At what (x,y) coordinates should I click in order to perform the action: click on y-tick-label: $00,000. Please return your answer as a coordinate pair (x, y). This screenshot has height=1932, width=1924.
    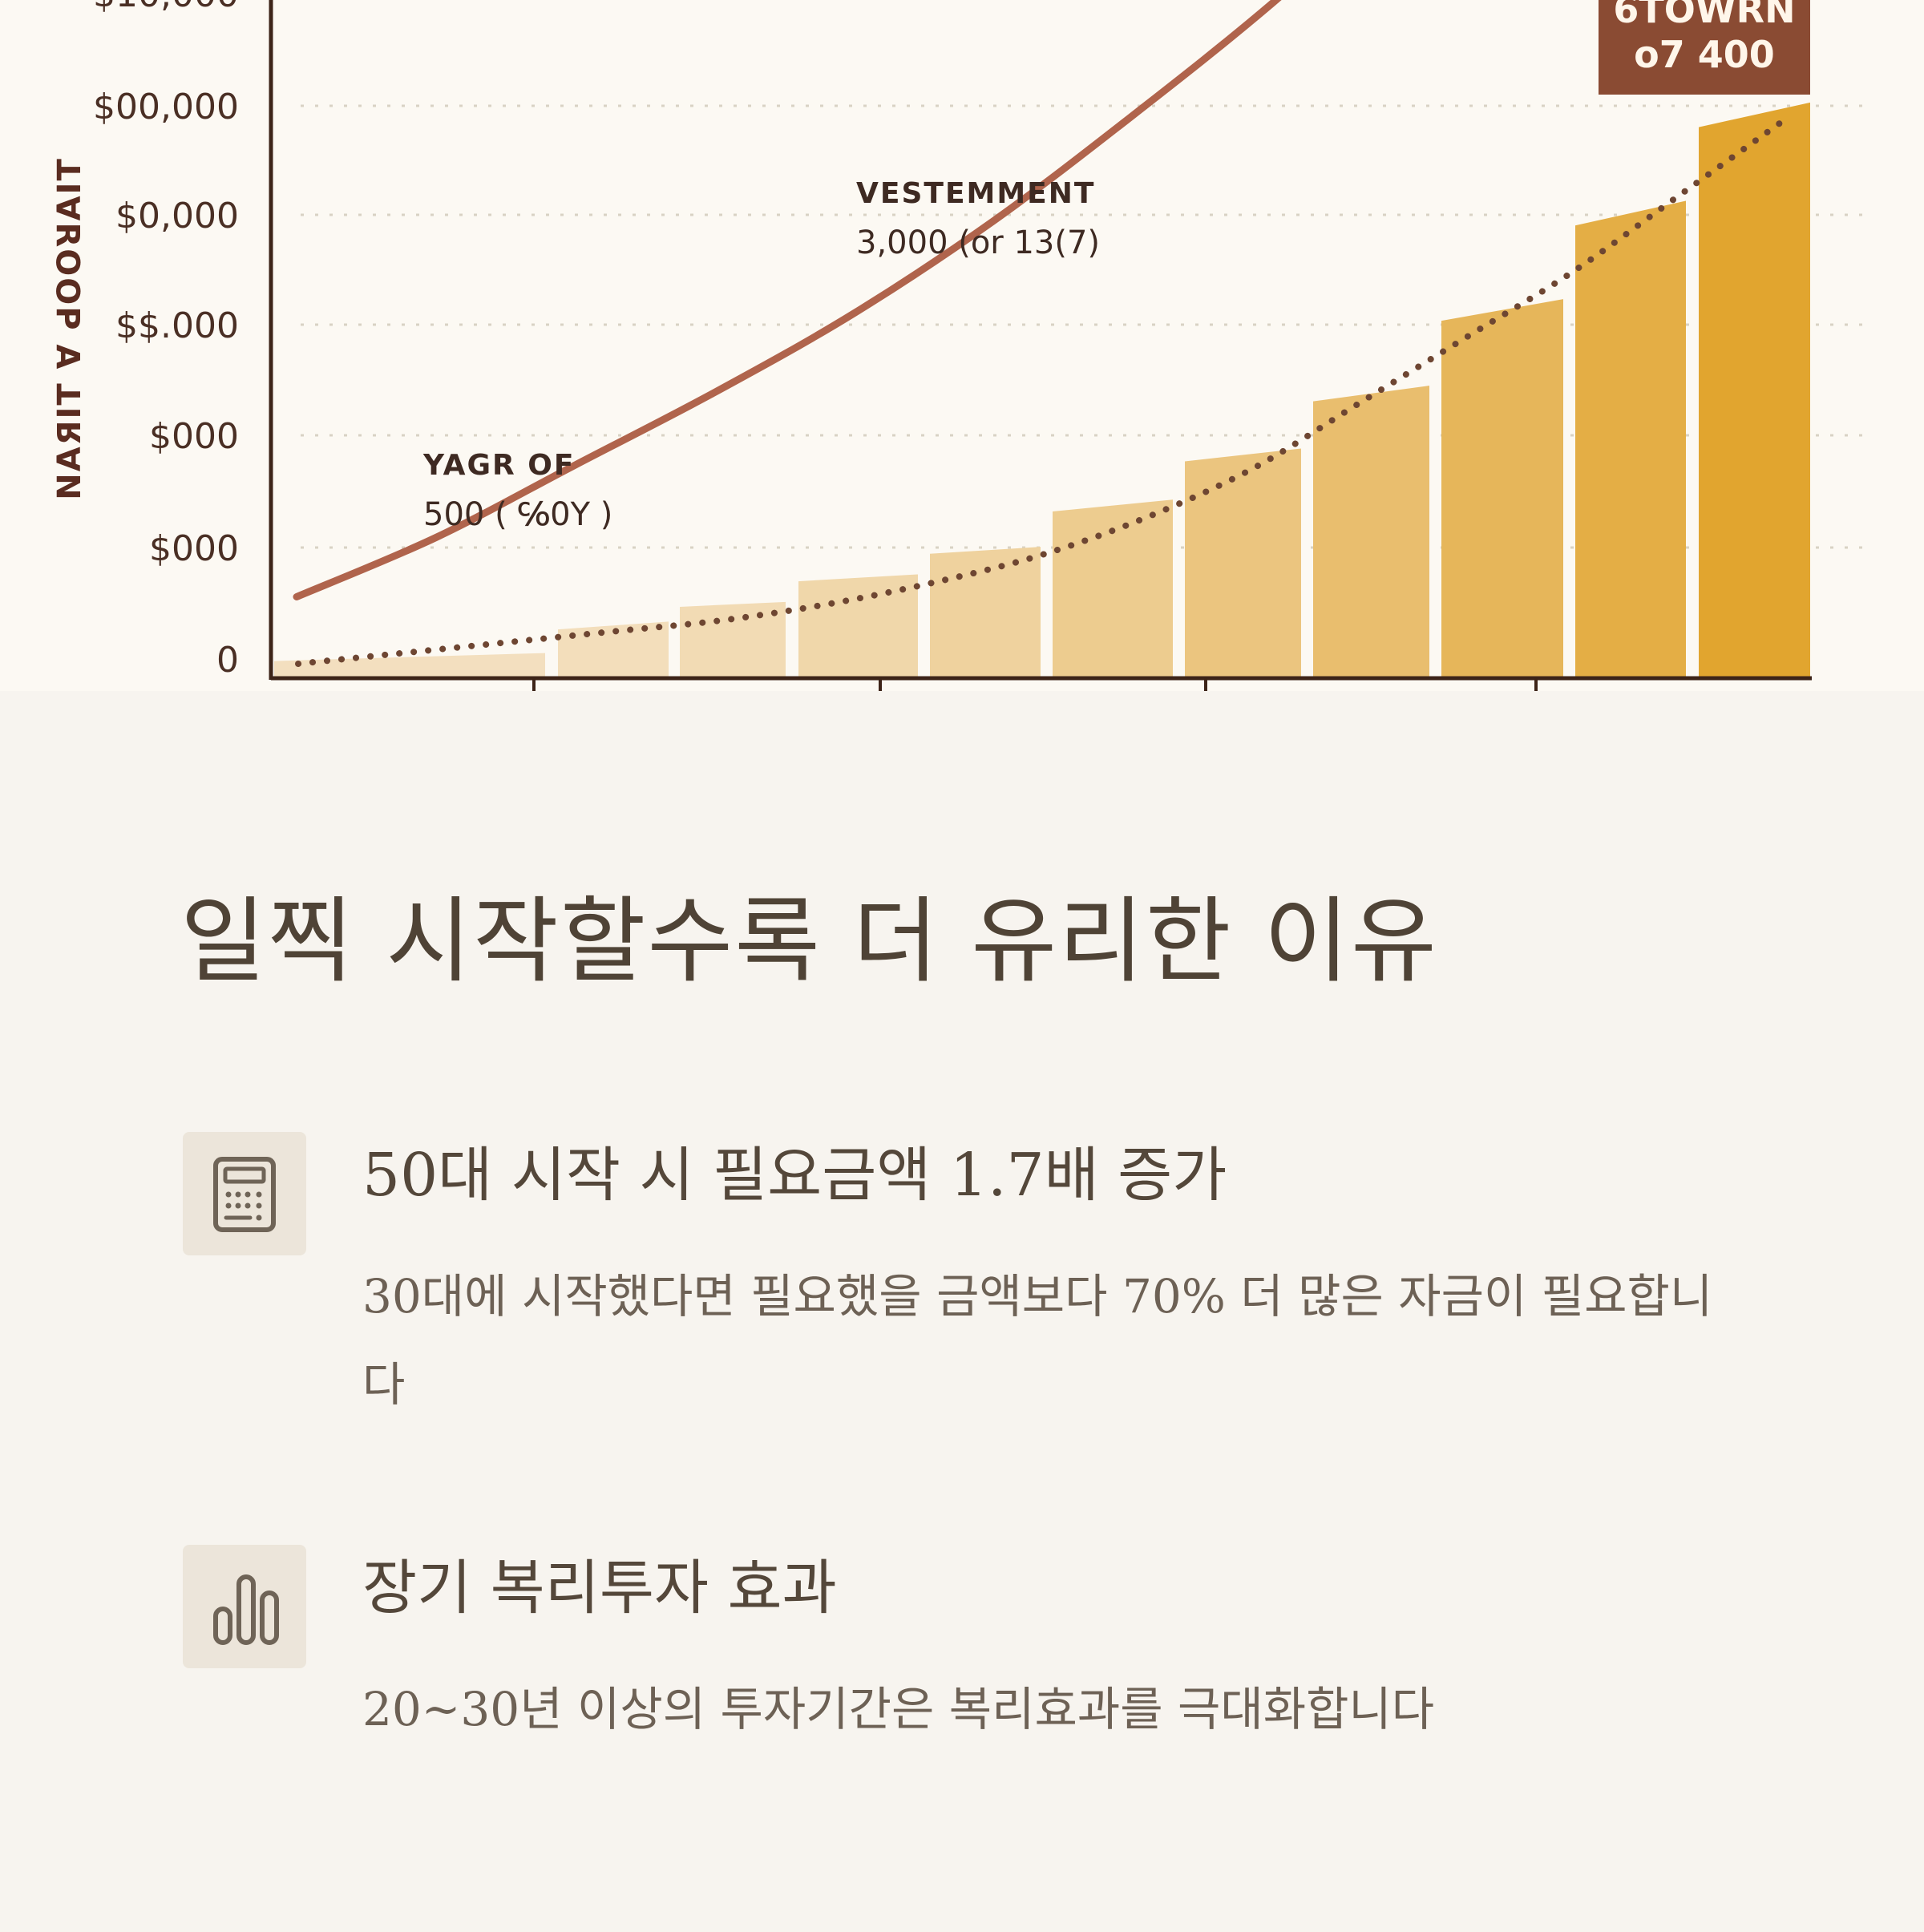
    Looking at the image, I should click on (166, 107).